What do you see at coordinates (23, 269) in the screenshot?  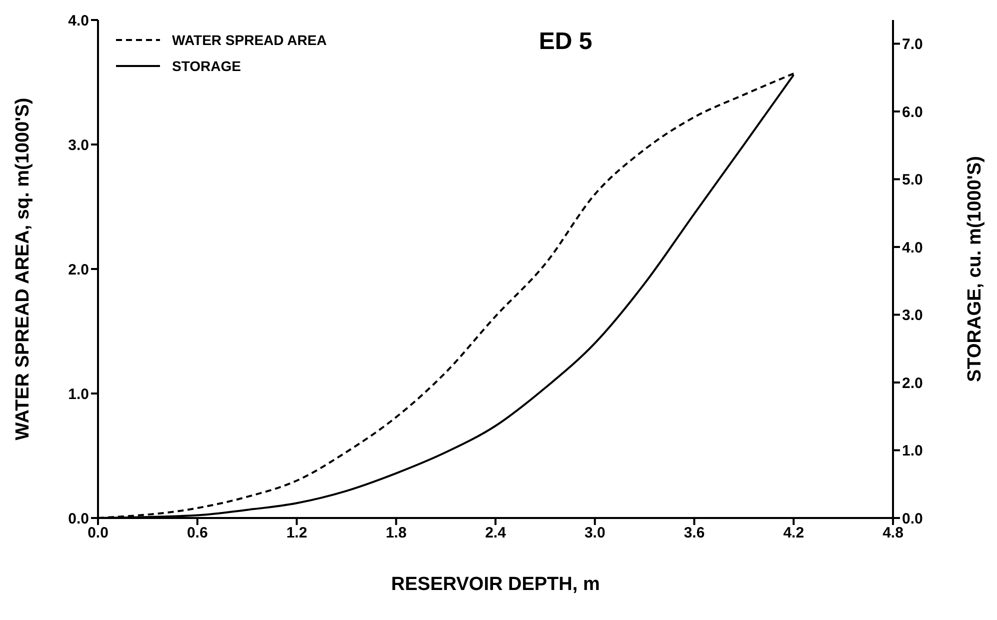 I see `y-axis-title: WATER SPREAD AREA, sq. m(1000'S)` at bounding box center [23, 269].